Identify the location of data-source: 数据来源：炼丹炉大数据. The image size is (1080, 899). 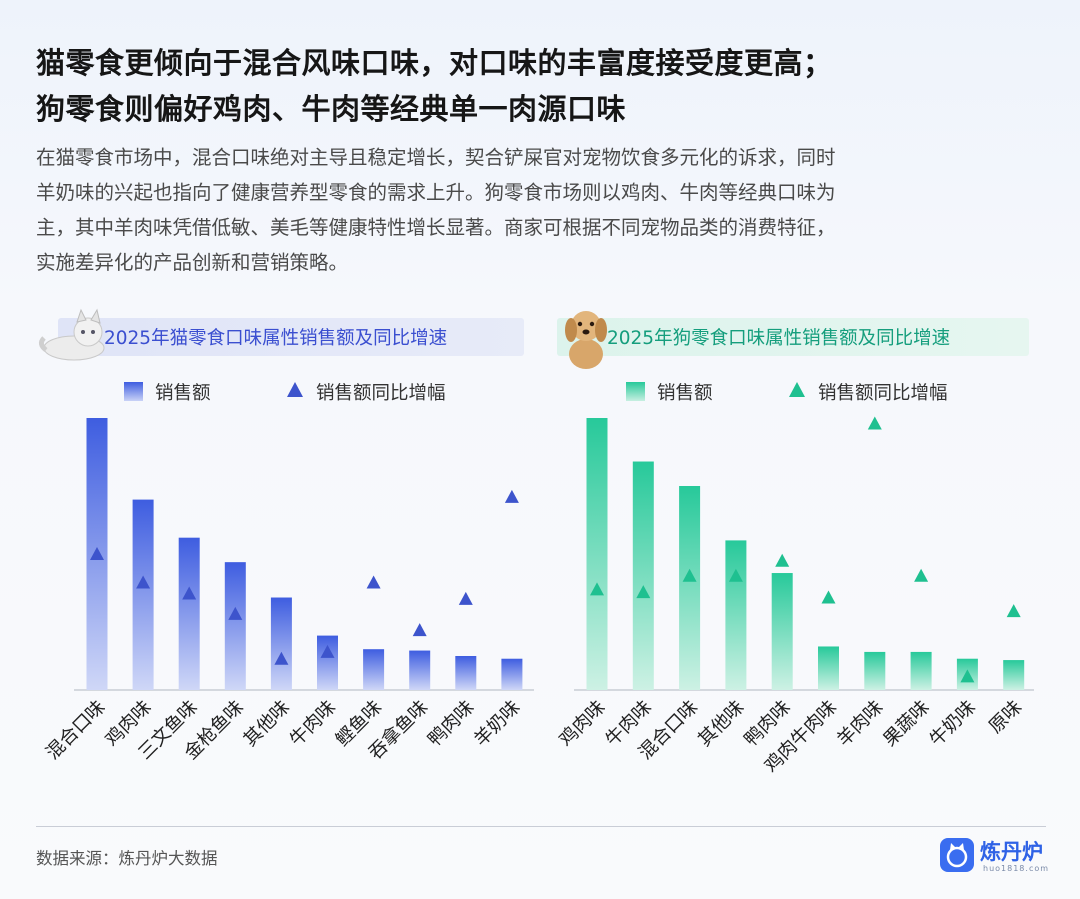
(127, 858).